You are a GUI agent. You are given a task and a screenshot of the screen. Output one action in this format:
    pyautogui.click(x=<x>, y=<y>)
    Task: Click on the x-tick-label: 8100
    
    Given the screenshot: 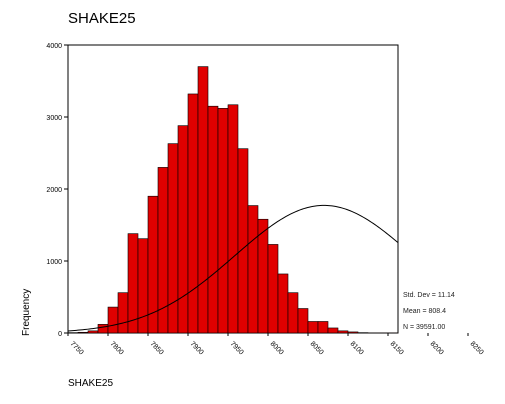 What is the action you would take?
    pyautogui.click(x=357, y=348)
    